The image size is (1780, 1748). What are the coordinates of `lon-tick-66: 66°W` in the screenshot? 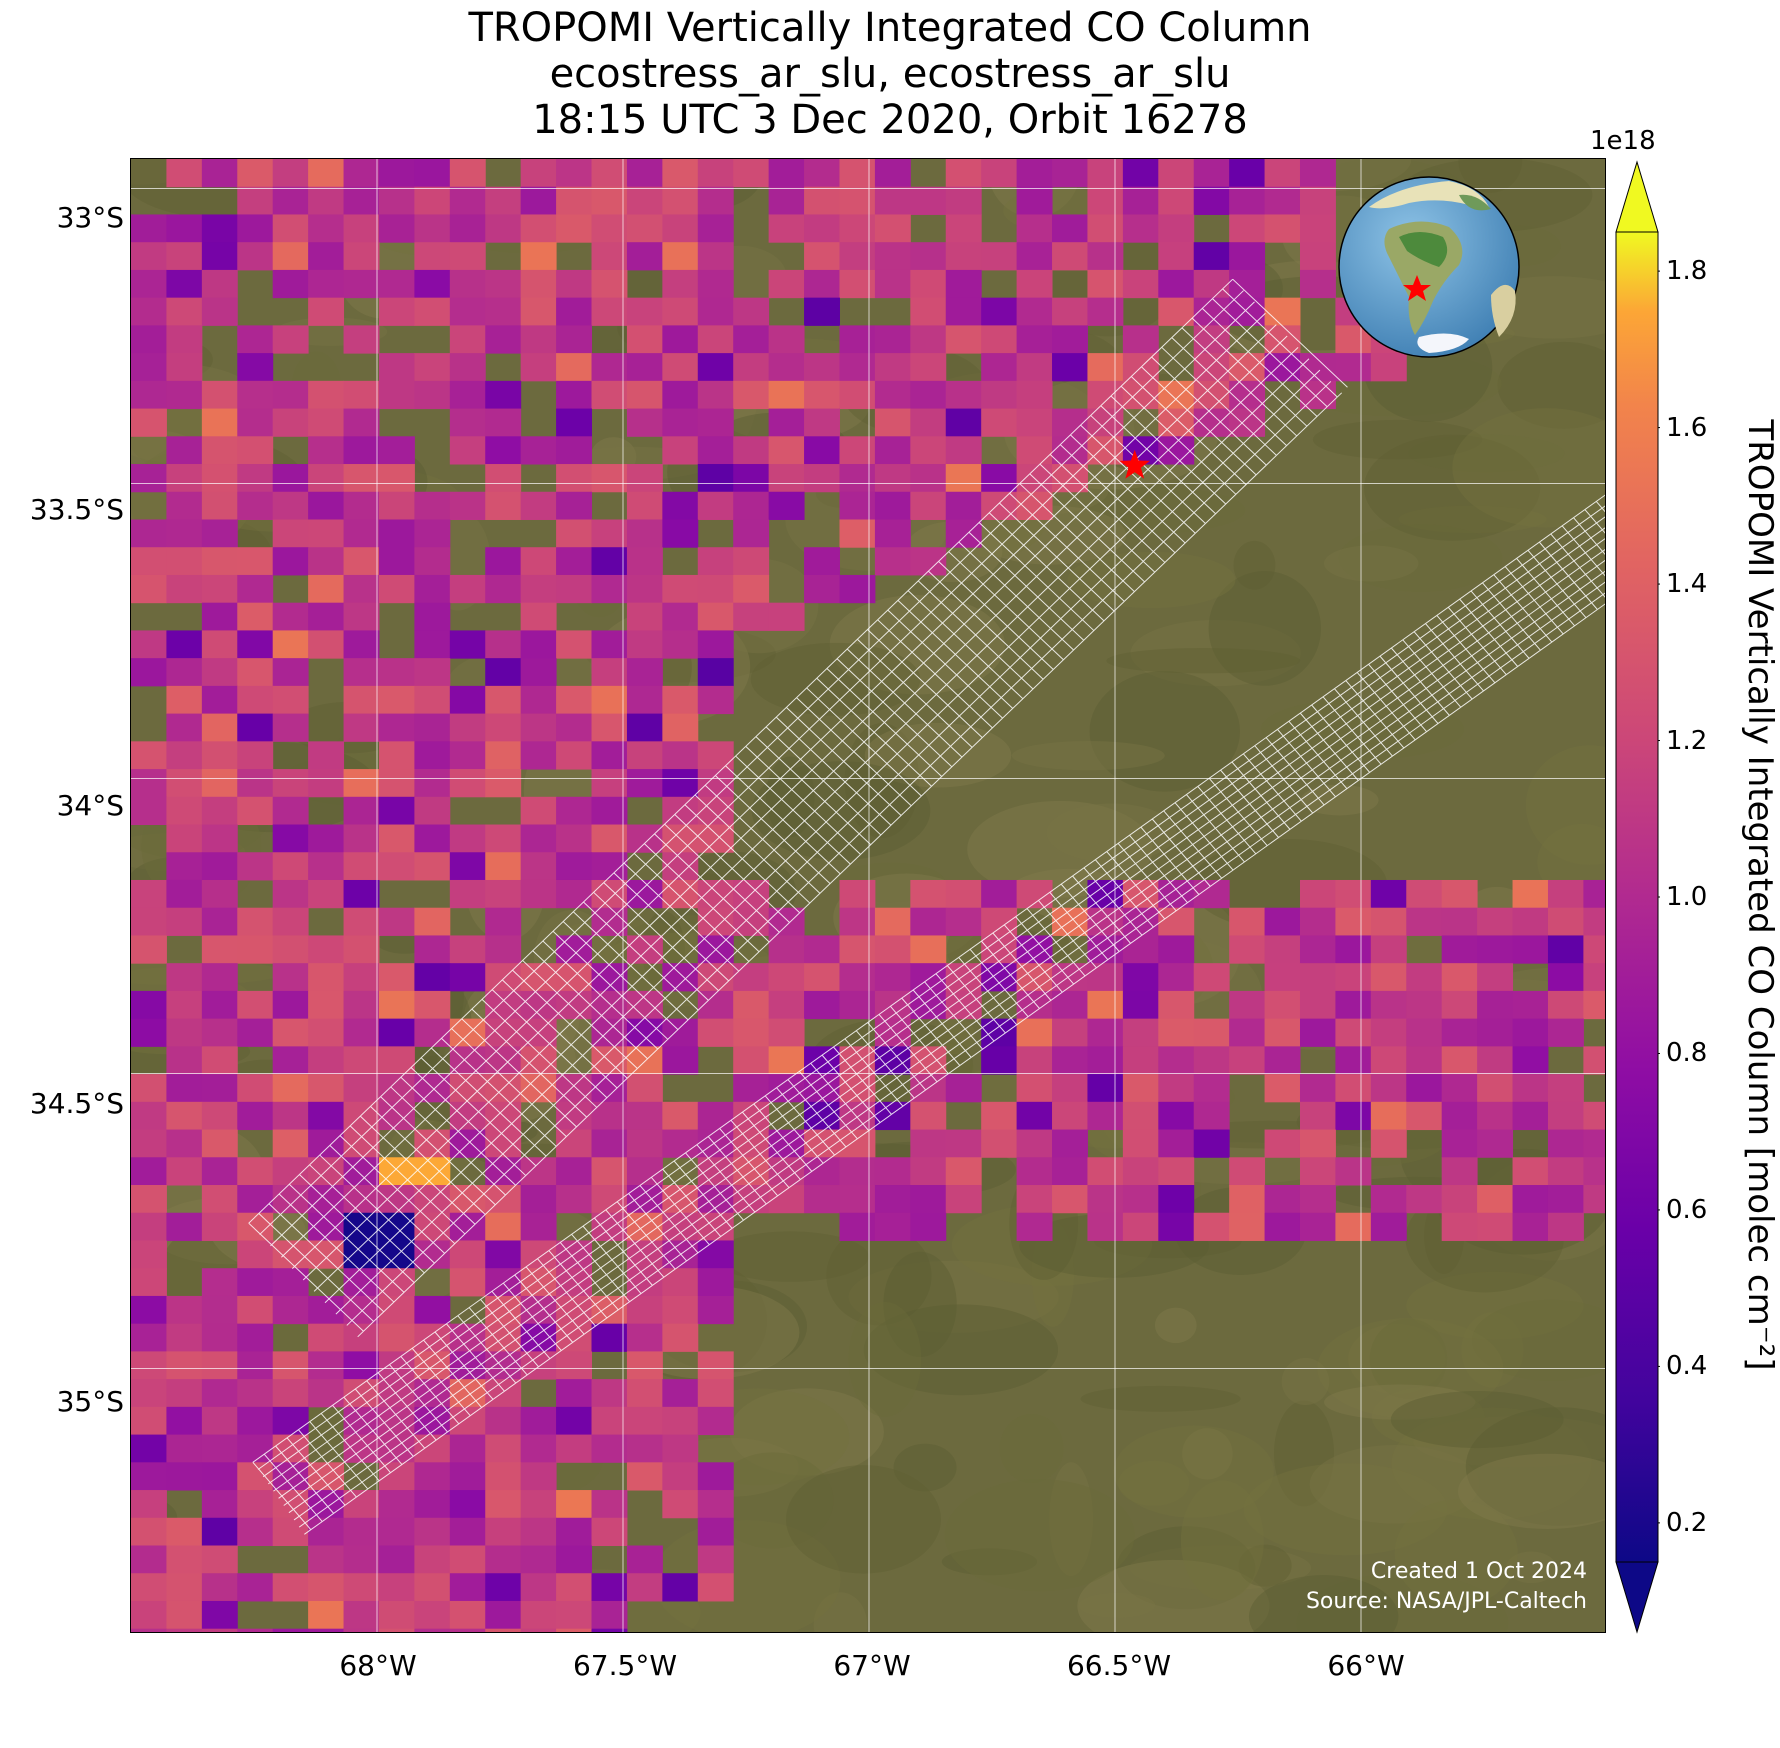 It's located at (1366, 1665).